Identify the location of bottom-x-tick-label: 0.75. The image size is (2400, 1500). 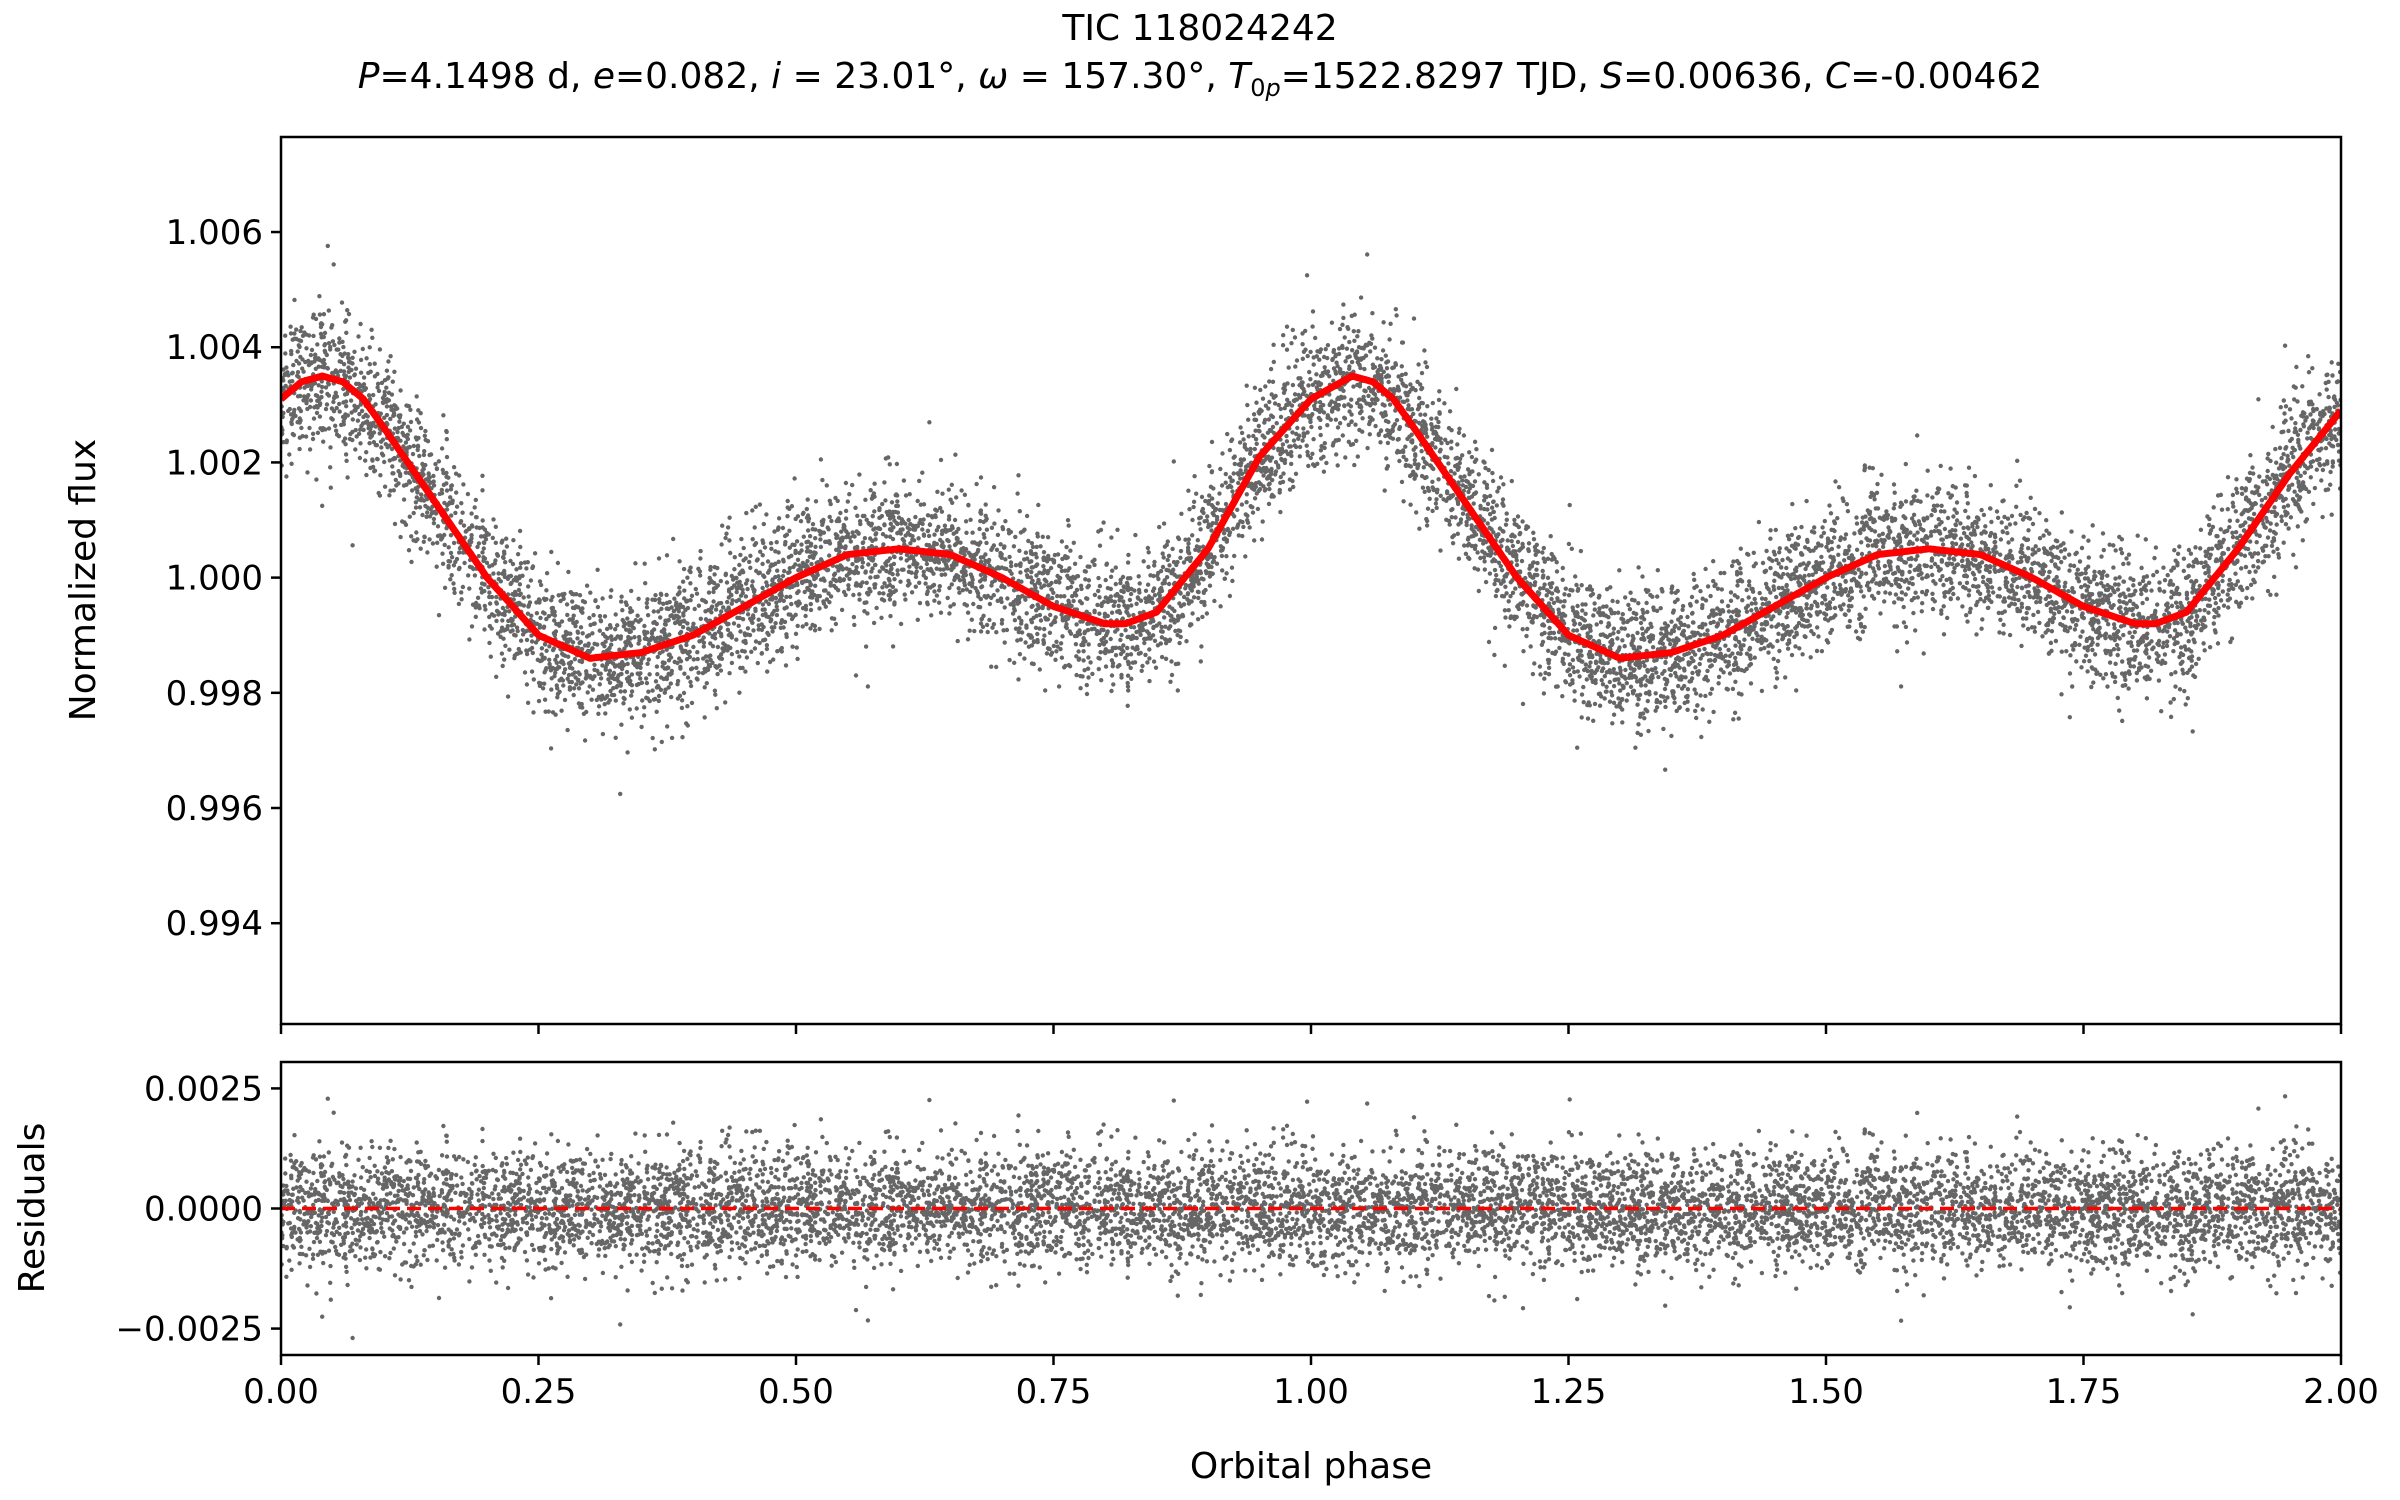
(1054, 1392).